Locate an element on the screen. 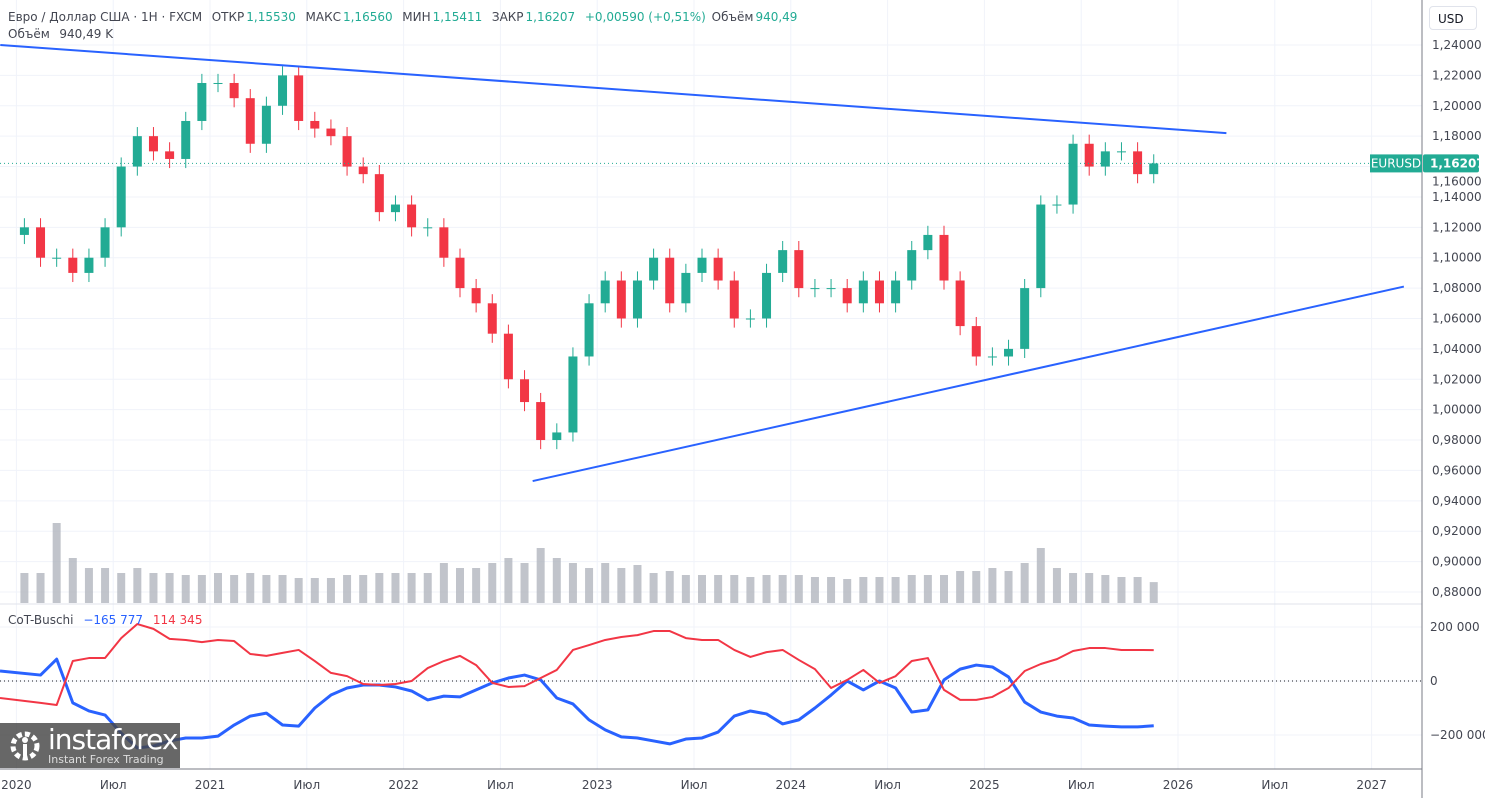 This screenshot has height=798, width=1485. cot-tick-label: 200 000 is located at coordinates (1455, 627).